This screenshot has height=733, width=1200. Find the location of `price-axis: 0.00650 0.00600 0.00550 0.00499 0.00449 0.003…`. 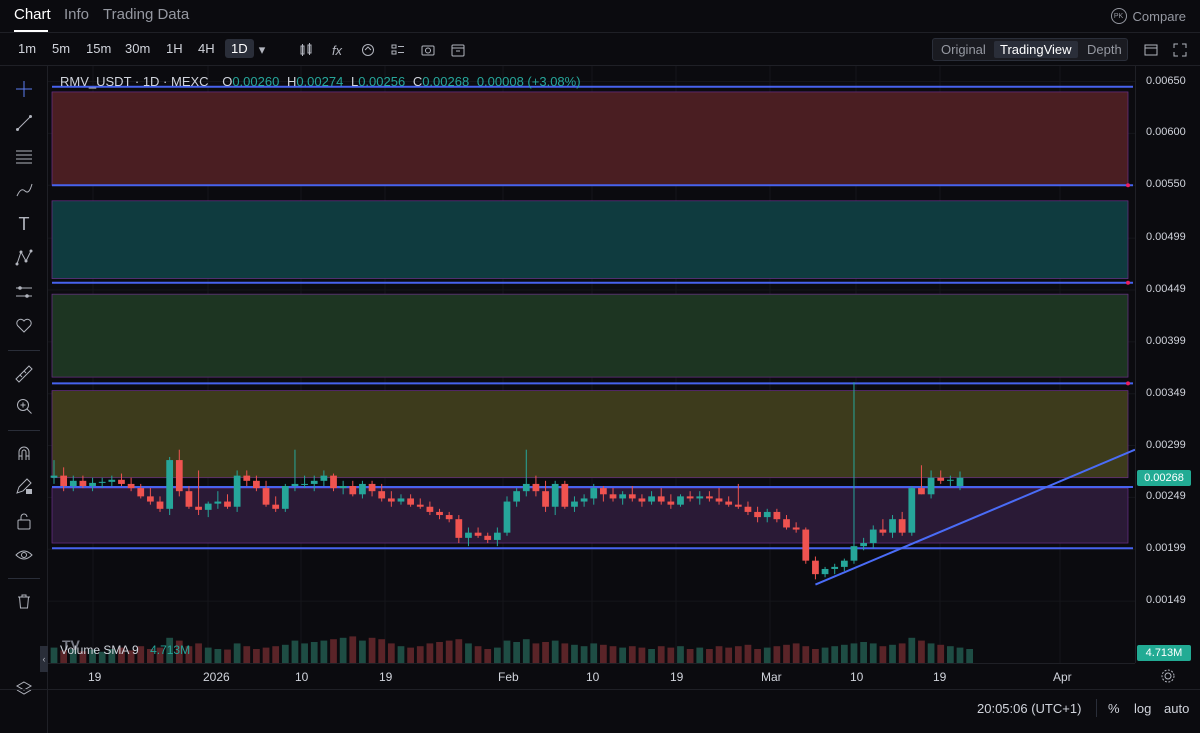

price-axis: 0.00650 0.00600 0.00550 0.00499 0.00449 0.003… is located at coordinates (1167, 364).